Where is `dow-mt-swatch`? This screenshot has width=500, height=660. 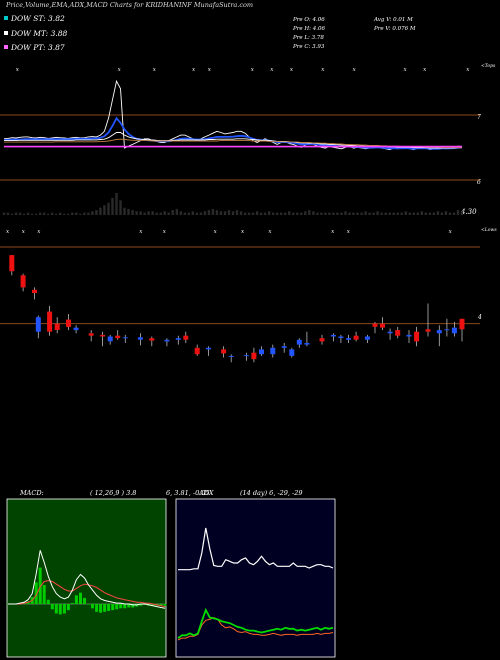
dow-mt-swatch is located at coordinates (6, 33).